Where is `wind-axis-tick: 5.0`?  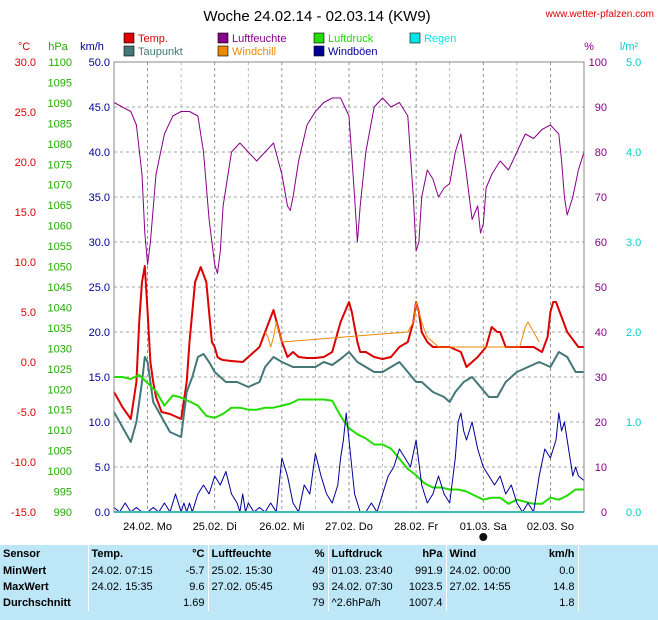 wind-axis-tick: 5.0 is located at coordinates (102, 468).